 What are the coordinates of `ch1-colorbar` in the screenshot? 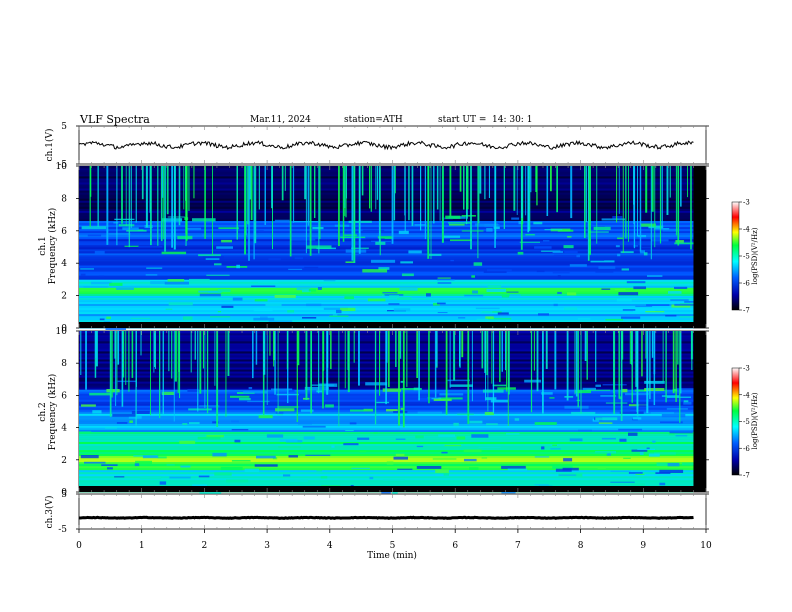 It's located at (735, 256).